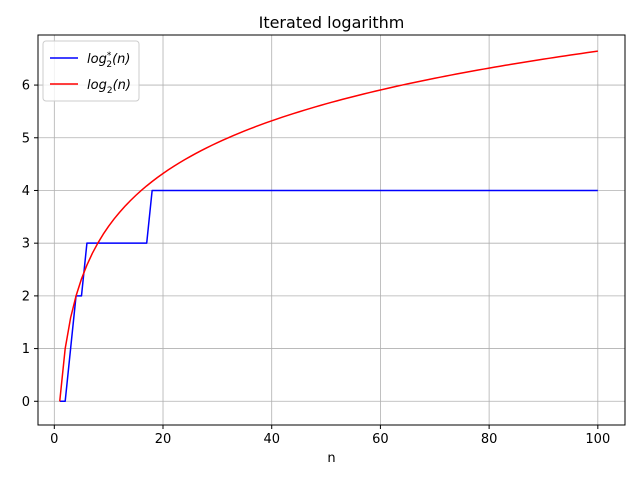 This screenshot has height=480, width=640. Describe the element at coordinates (332, 22) in the screenshot. I see `chart-title: Iterated logarithm` at that location.